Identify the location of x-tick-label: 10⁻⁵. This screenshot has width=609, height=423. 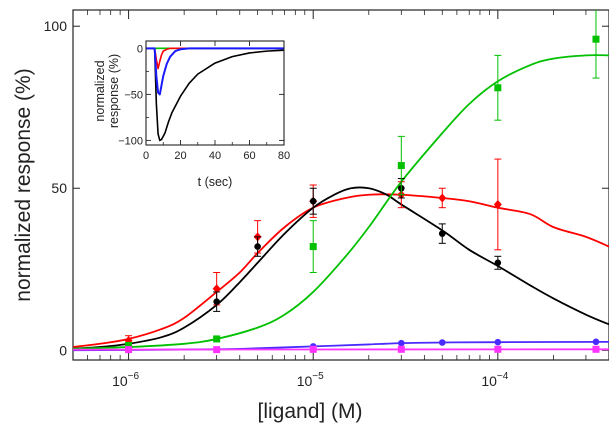
(310, 380).